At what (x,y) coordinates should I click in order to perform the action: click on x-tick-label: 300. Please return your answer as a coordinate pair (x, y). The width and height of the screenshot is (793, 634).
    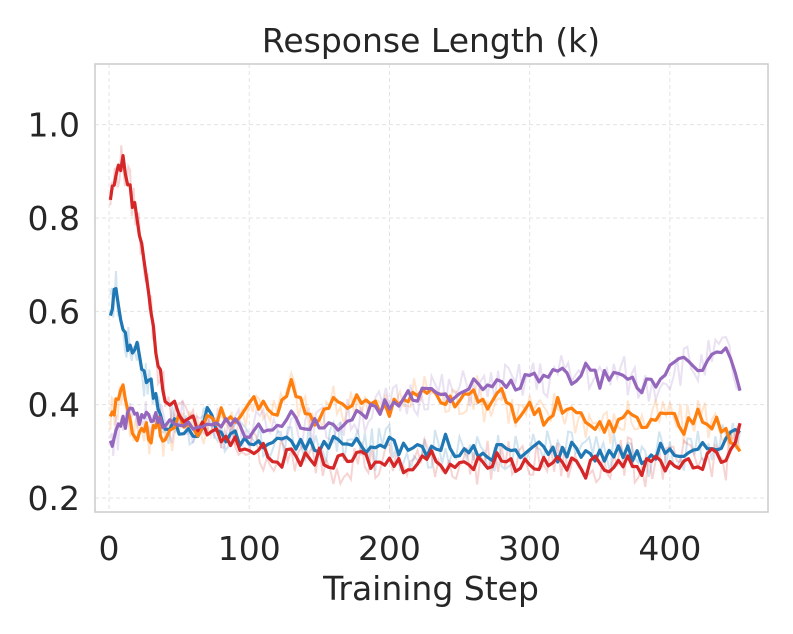
    Looking at the image, I should click on (529, 548).